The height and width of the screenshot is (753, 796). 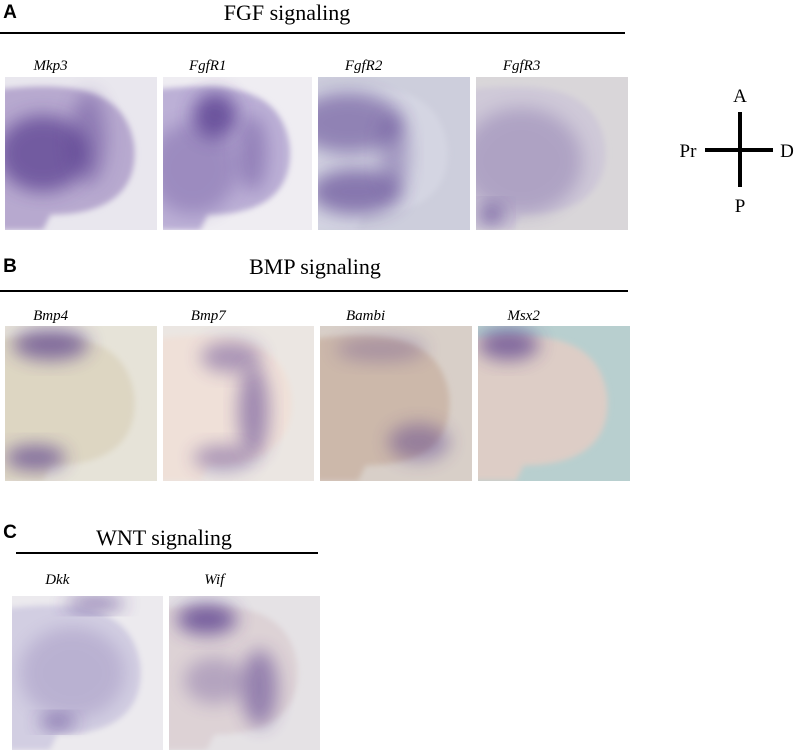 I want to click on gene-label: Wif, so click(x=215, y=580).